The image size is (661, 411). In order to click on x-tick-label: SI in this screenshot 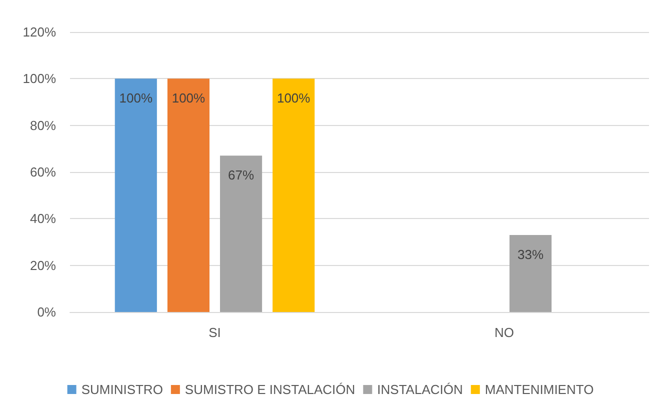, I will do `click(214, 332)`.